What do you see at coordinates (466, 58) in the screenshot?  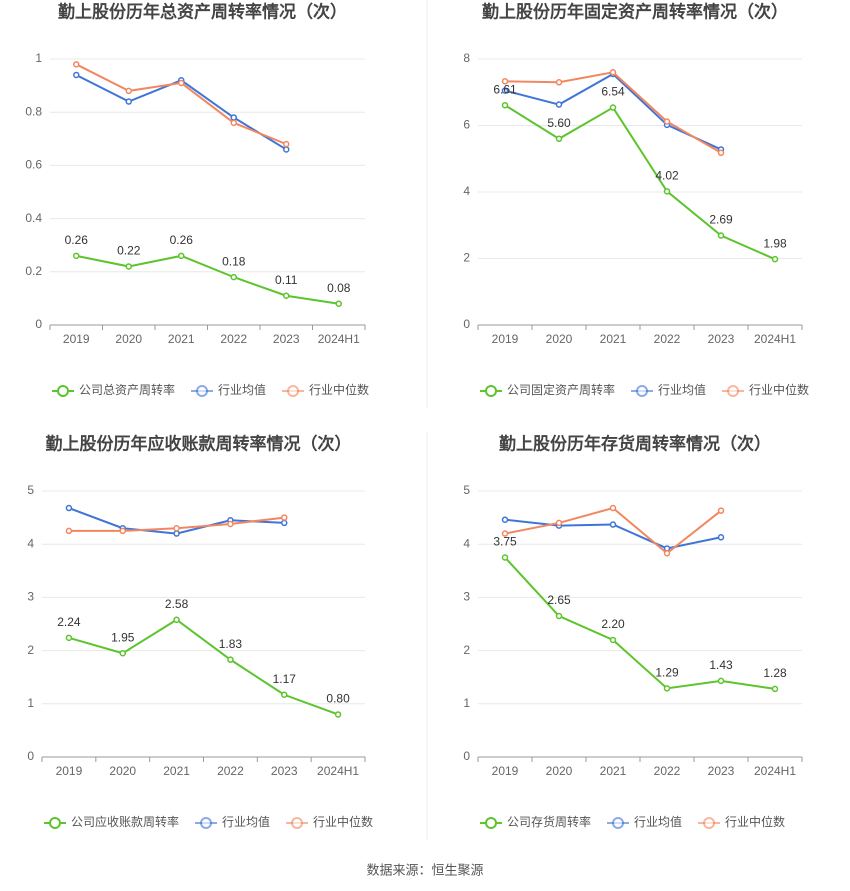 I see `y-tick-label: 8` at bounding box center [466, 58].